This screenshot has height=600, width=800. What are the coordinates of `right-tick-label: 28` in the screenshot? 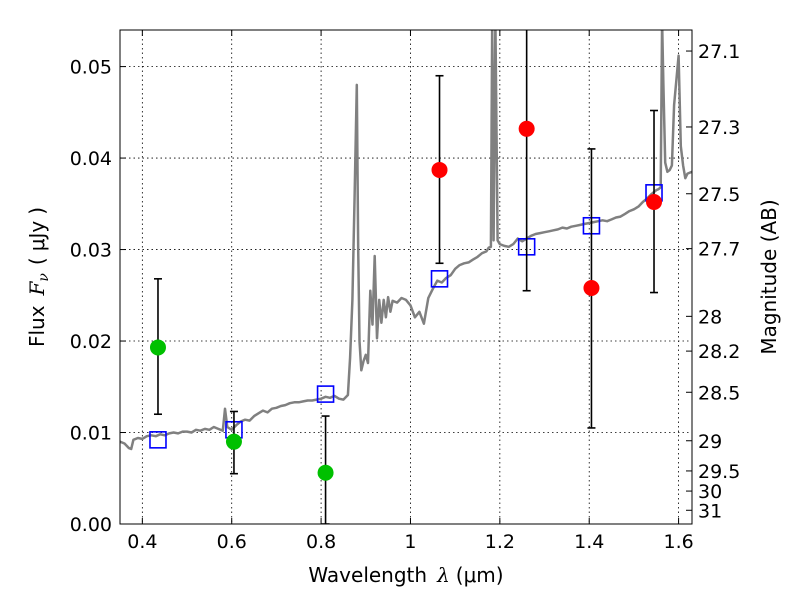 It's located at (710, 317).